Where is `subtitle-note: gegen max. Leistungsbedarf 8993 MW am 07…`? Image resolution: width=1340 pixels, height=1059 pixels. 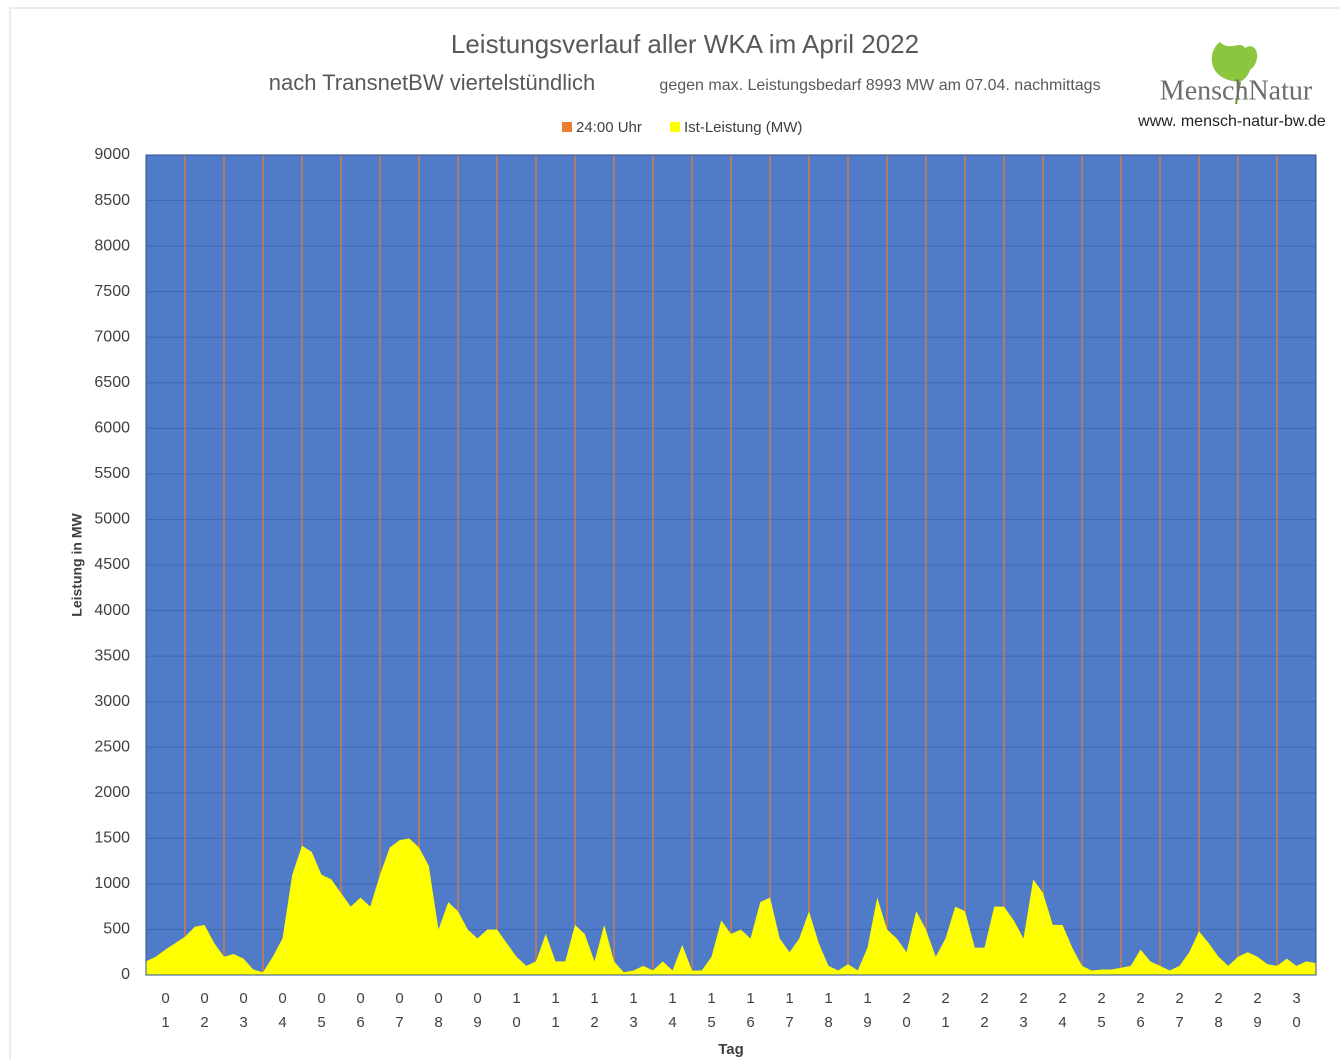
subtitle-note: gegen max. Leistungsbedarf 8993 MW am 07… is located at coordinates (879, 85).